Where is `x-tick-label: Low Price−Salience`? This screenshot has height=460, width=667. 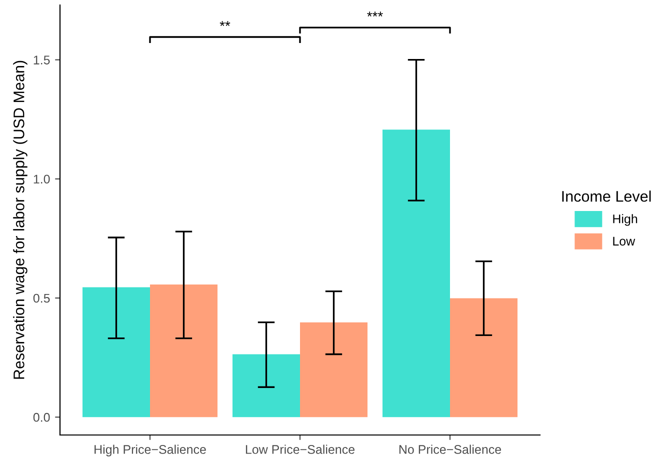
x-tick-label: Low Price−Salience is located at coordinates (300, 449).